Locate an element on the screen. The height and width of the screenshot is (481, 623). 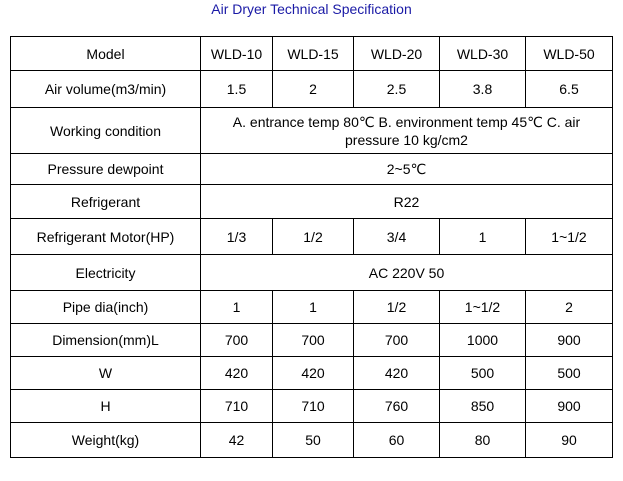
row-label: W is located at coordinates (105, 373).